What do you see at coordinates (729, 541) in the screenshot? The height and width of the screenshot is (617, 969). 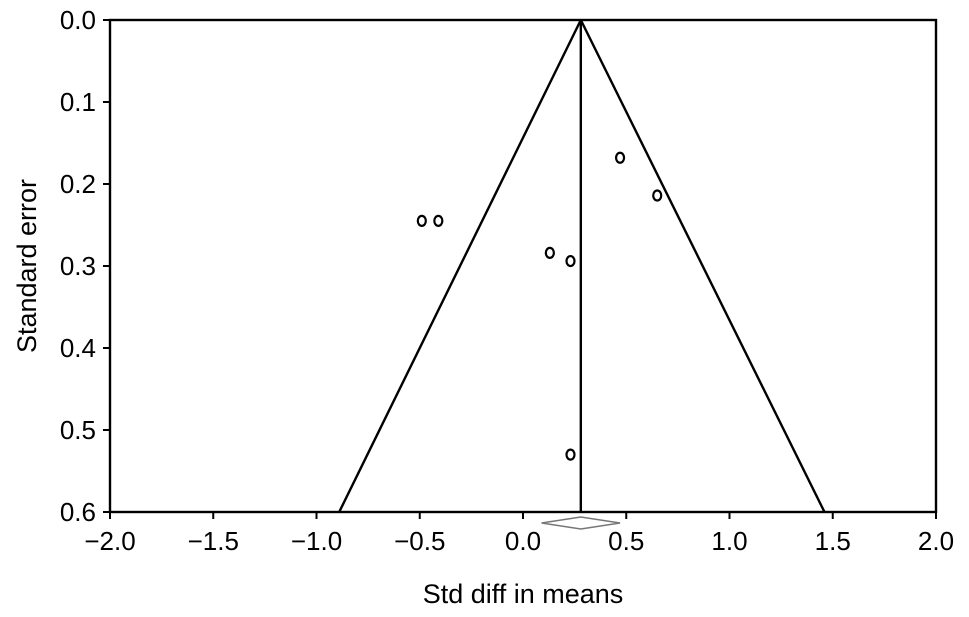 I see `x-tick-label: 1.0` at bounding box center [729, 541].